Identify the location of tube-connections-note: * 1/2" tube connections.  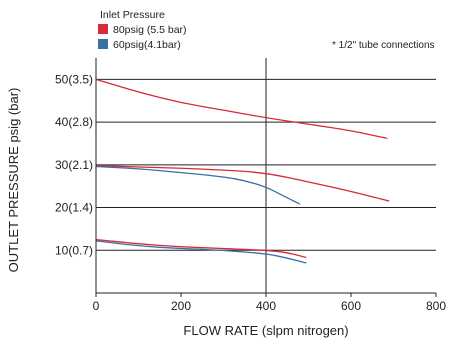
(383, 45).